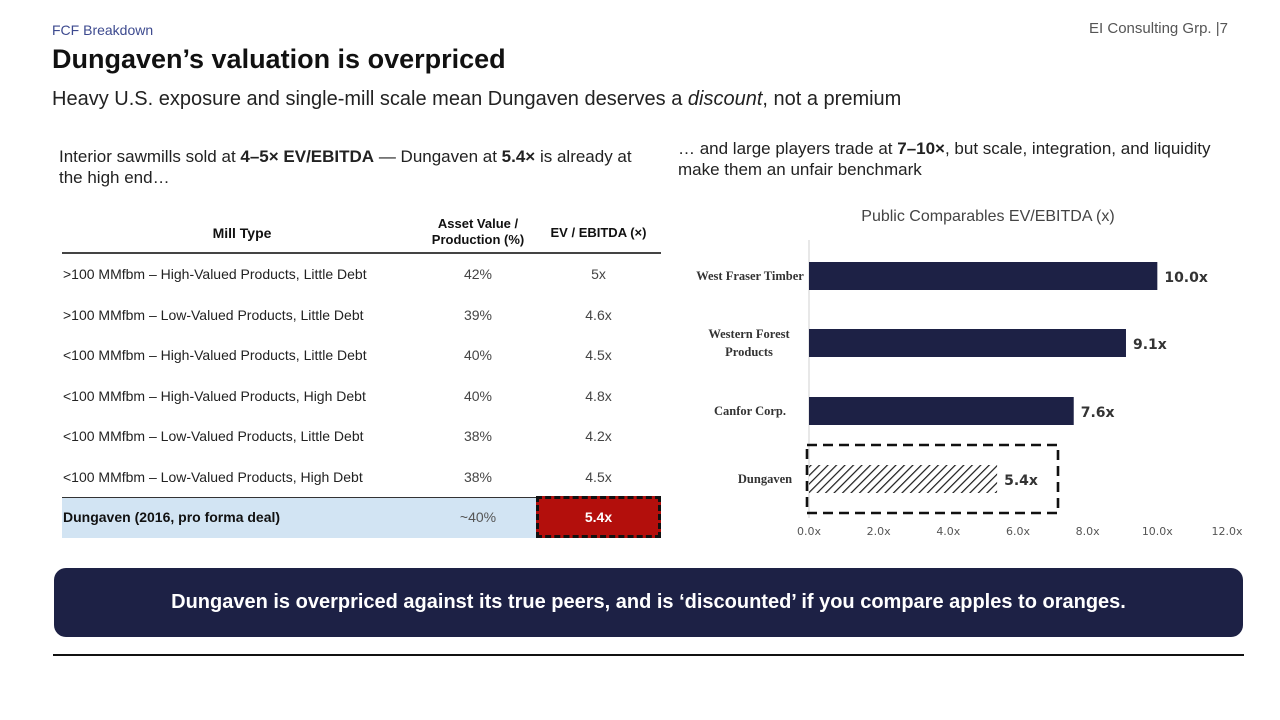  What do you see at coordinates (1157, 531) in the screenshot?
I see `chart-x-tick-label: 10.0x` at bounding box center [1157, 531].